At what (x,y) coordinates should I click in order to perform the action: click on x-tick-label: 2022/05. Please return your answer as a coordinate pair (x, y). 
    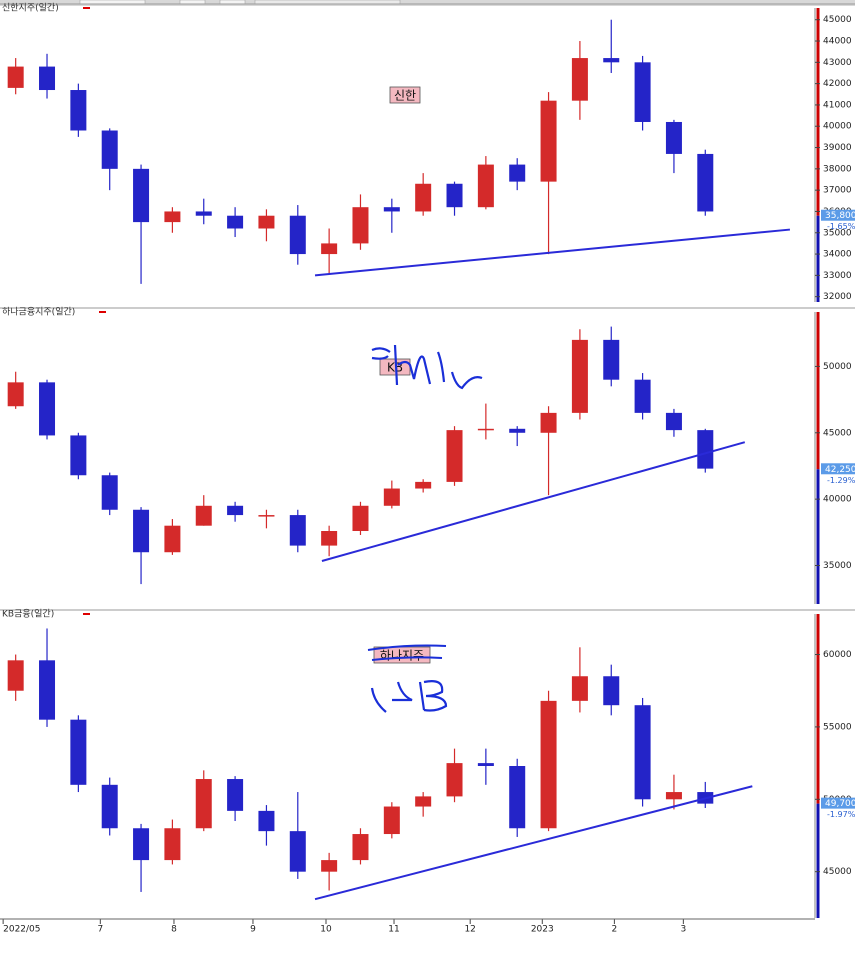
    Looking at the image, I should click on (21, 930).